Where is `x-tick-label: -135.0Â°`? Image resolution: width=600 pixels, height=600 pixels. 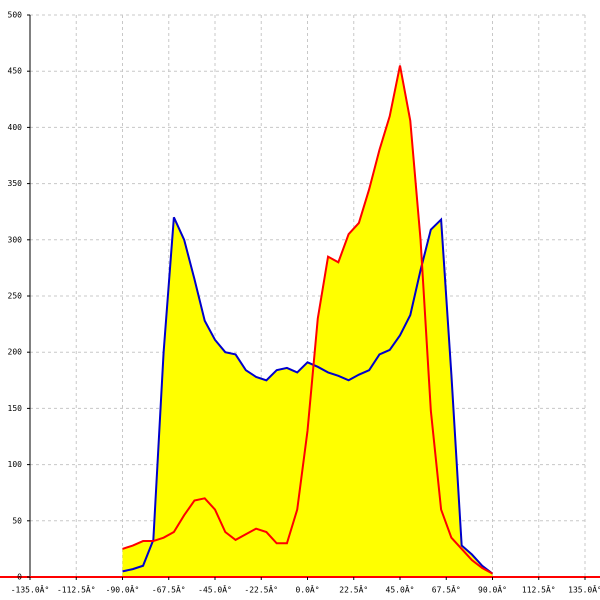
x-tick-label: -135.0Â° is located at coordinates (30, 589).